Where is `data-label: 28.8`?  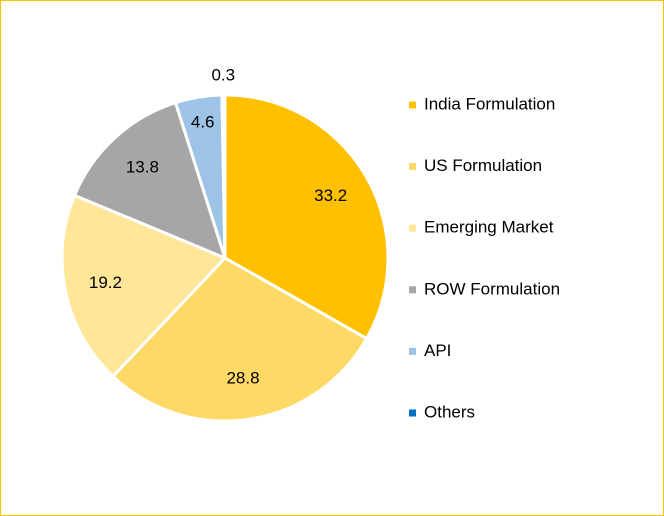 data-label: 28.8 is located at coordinates (242, 377).